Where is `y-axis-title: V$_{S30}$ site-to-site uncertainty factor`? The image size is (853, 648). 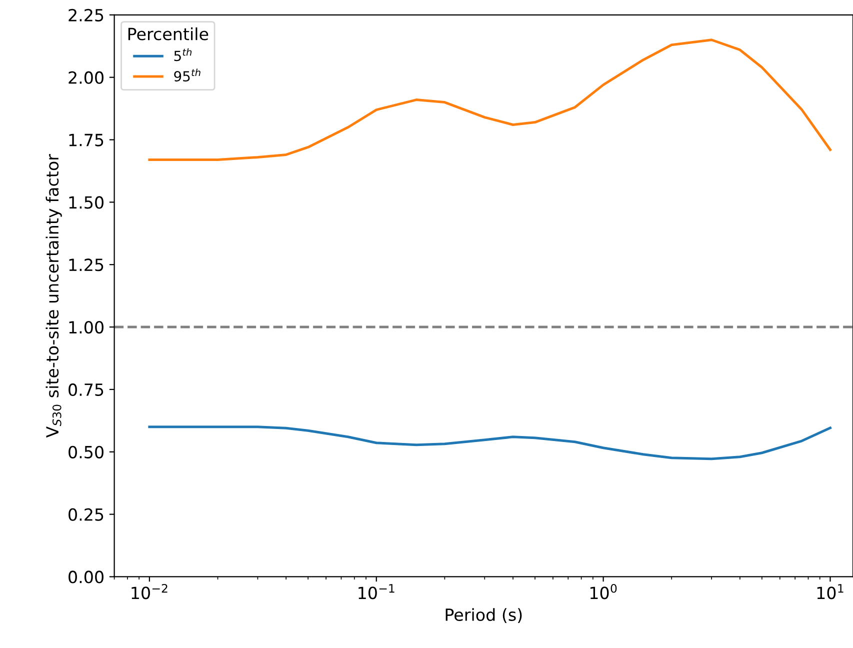
y-axis-title: V$_{S30}$ site-to-site uncertainty factor is located at coordinates (54, 296).